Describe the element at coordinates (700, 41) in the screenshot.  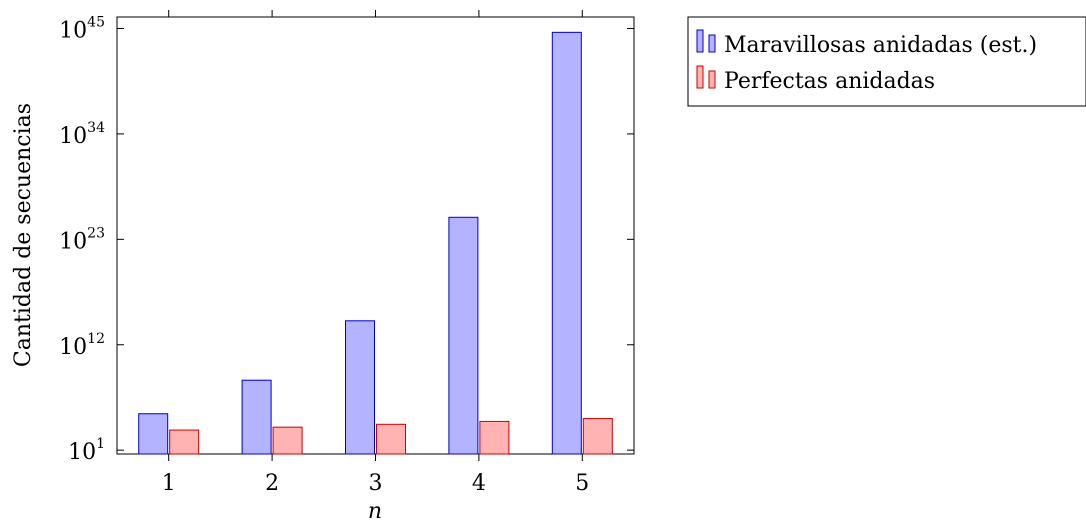
I see `legend-swatch-series-1-a` at that location.